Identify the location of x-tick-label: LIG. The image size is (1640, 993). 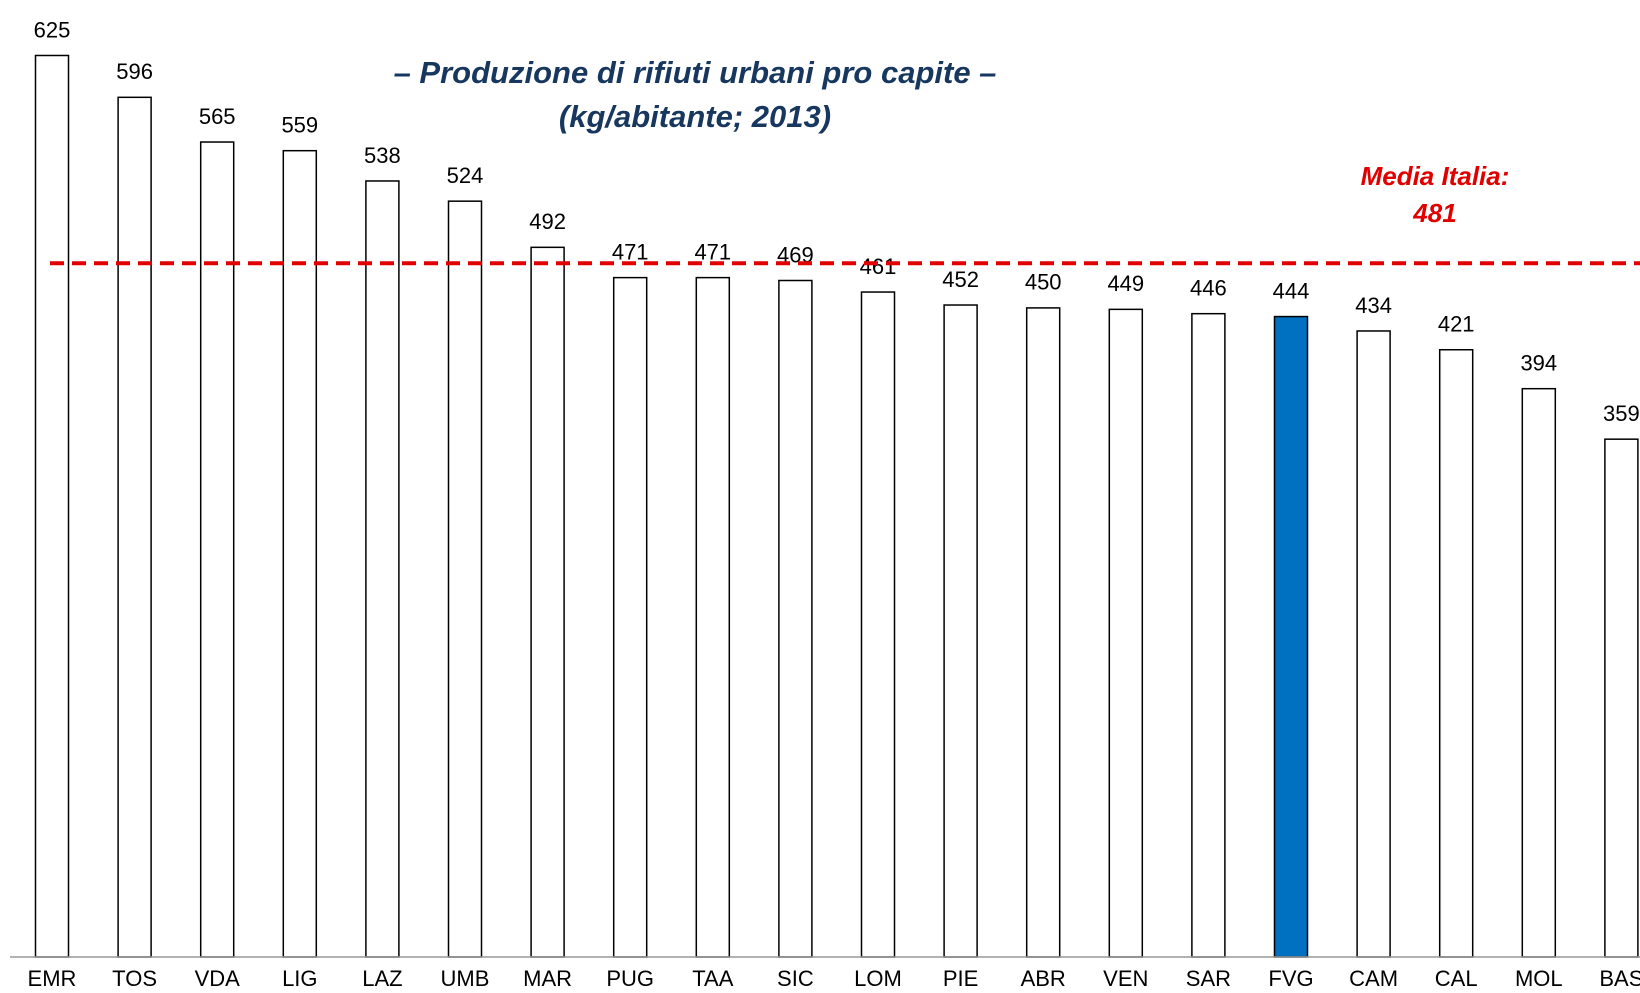
(299, 978).